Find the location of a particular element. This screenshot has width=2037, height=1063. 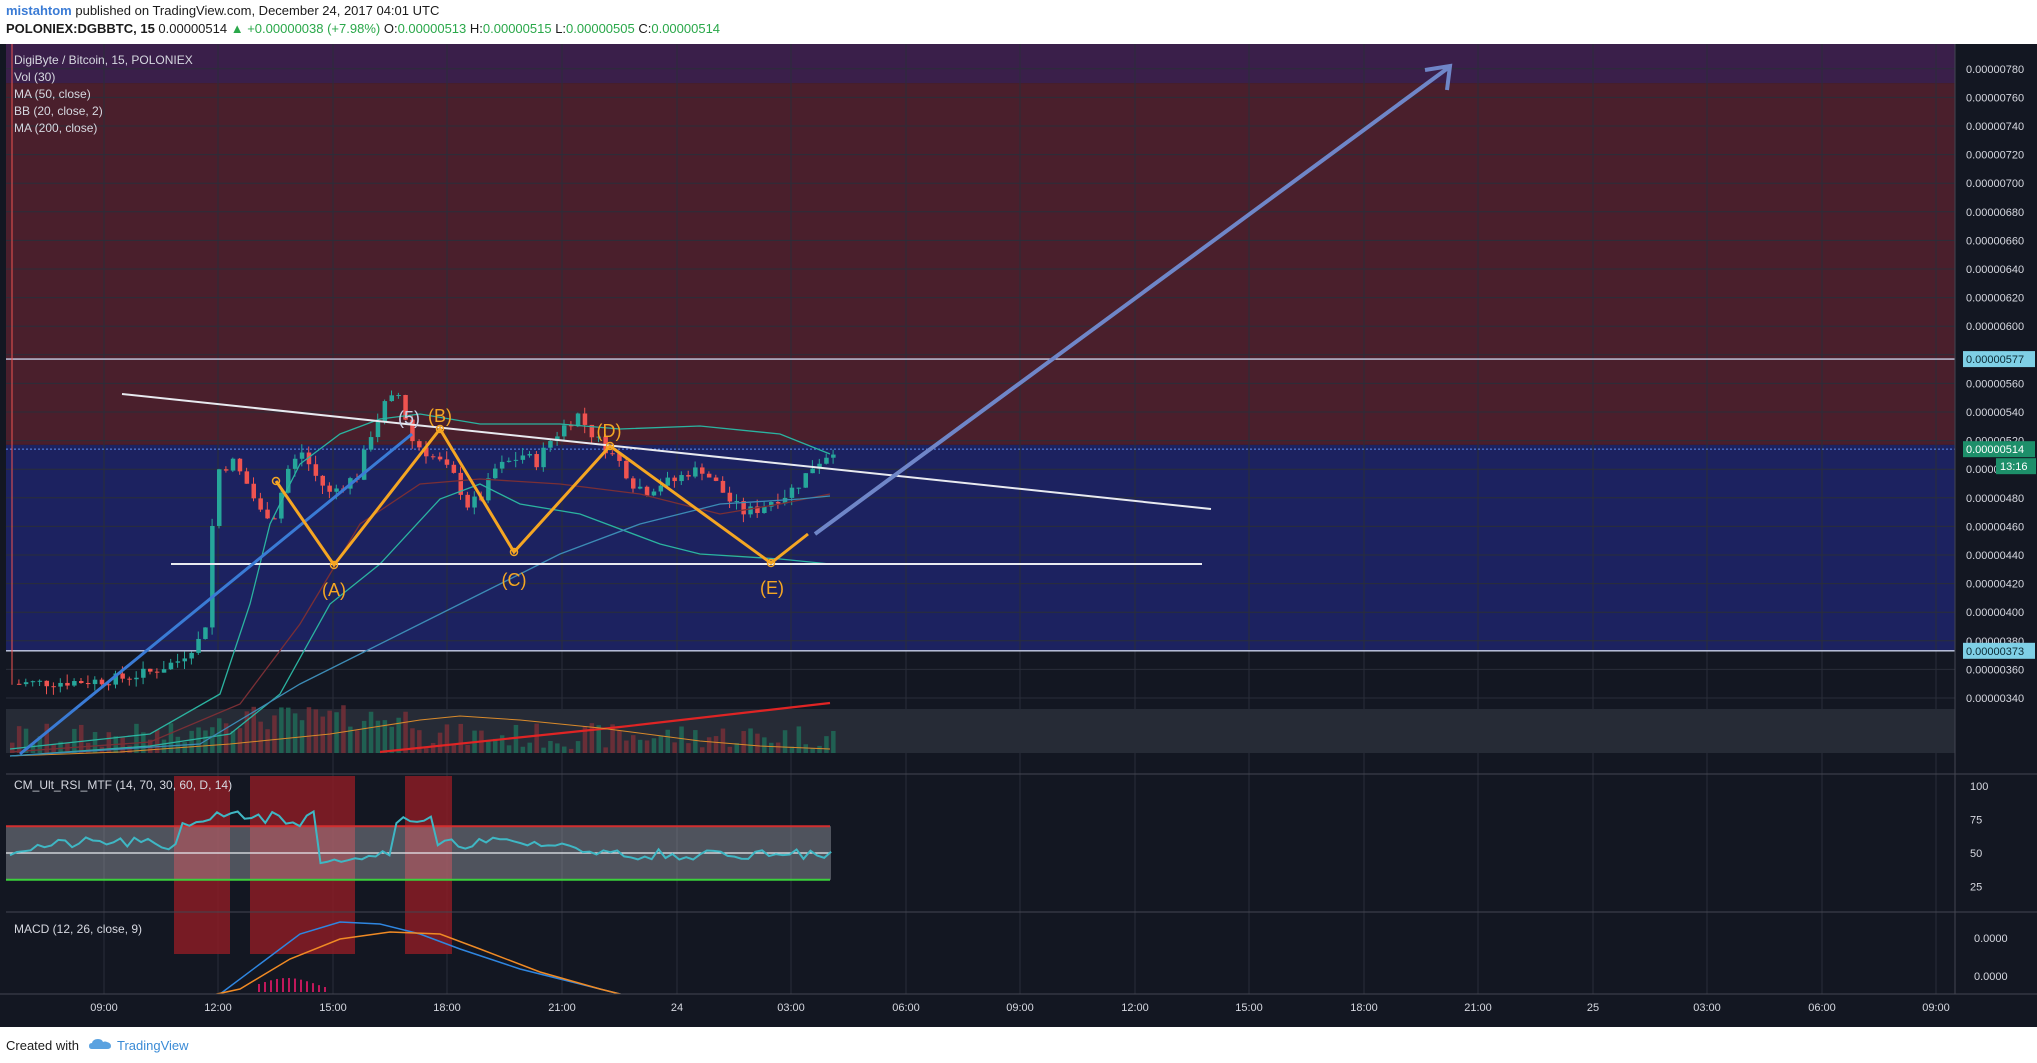

ma200-line is located at coordinates (605, 727).